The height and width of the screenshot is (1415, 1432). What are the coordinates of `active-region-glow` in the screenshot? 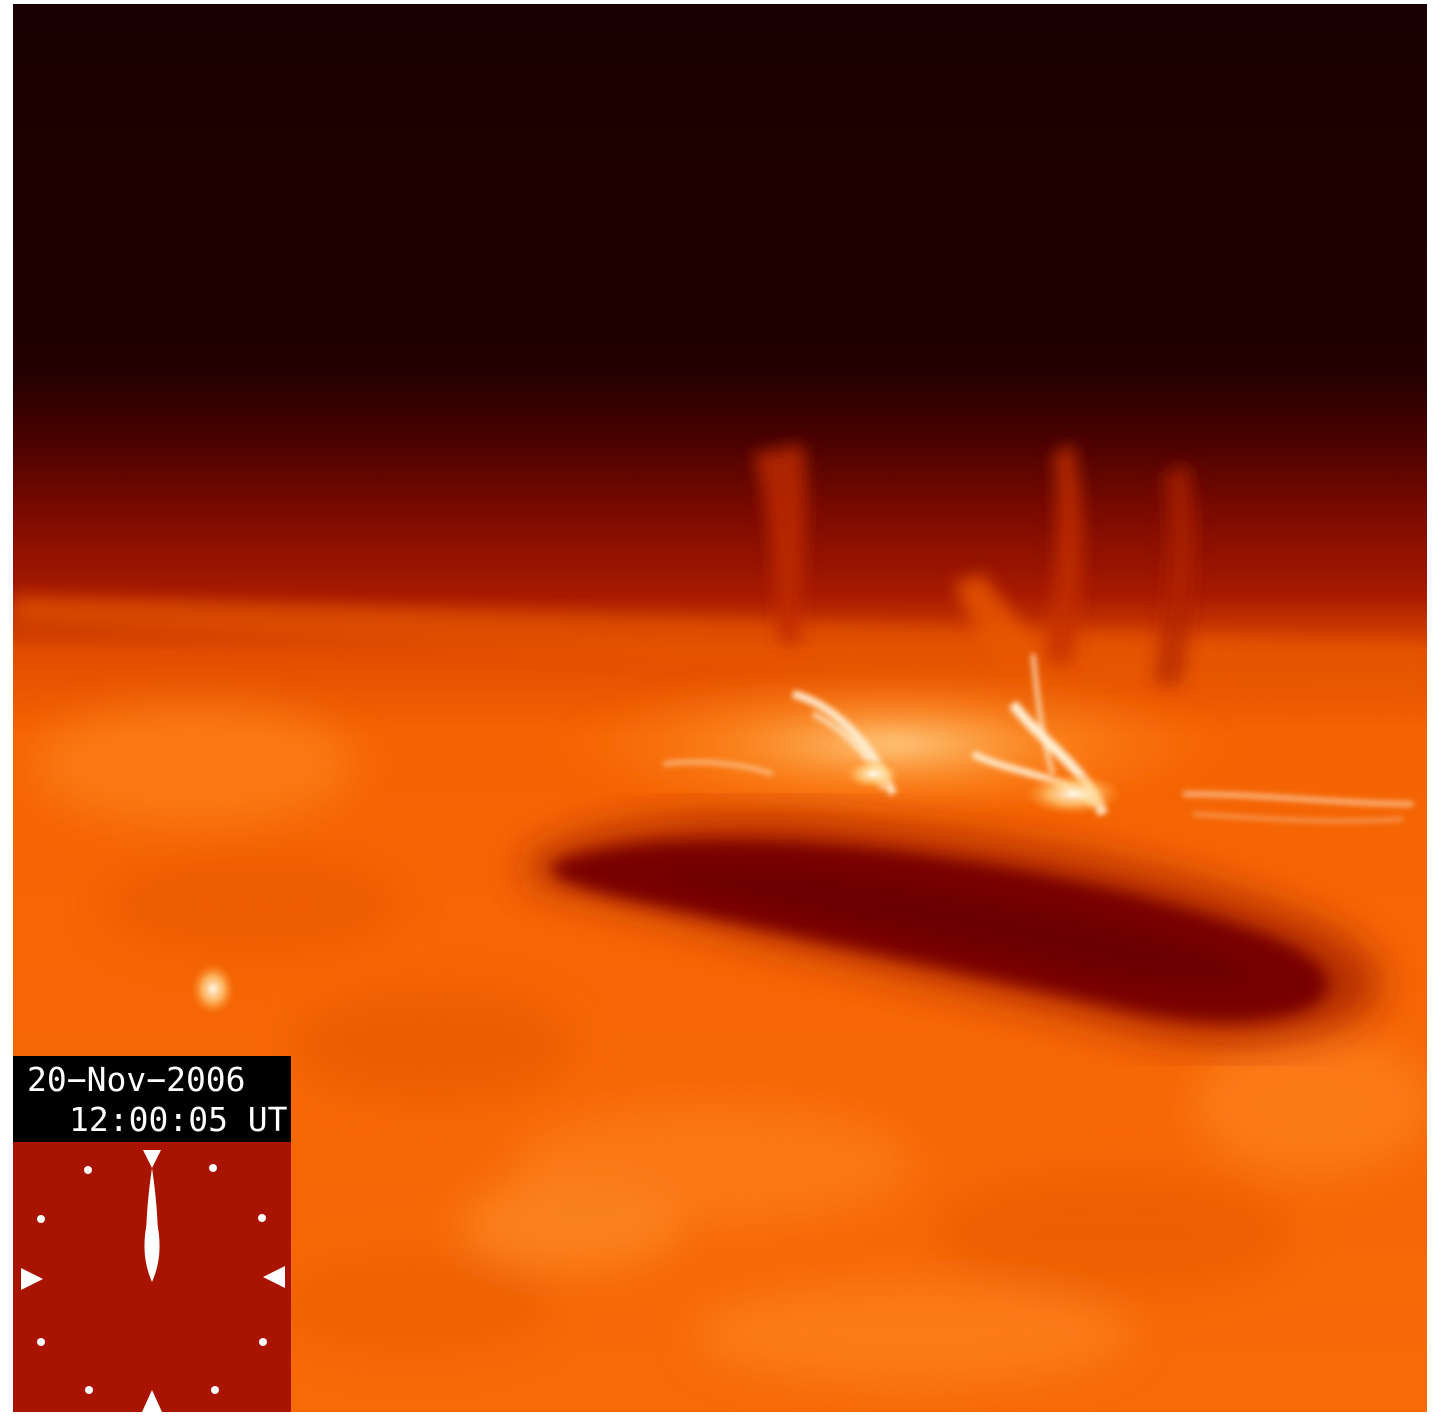 It's located at (893, 744).